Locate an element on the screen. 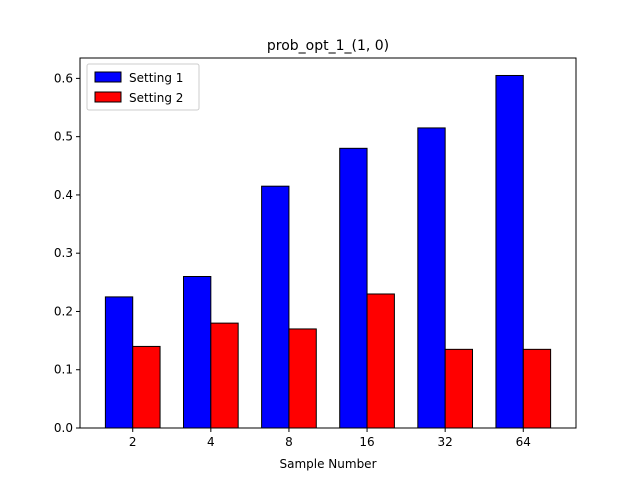 The height and width of the screenshot is (480, 640). chart-title: prob_opt_1_(1, 0) is located at coordinates (328, 46).